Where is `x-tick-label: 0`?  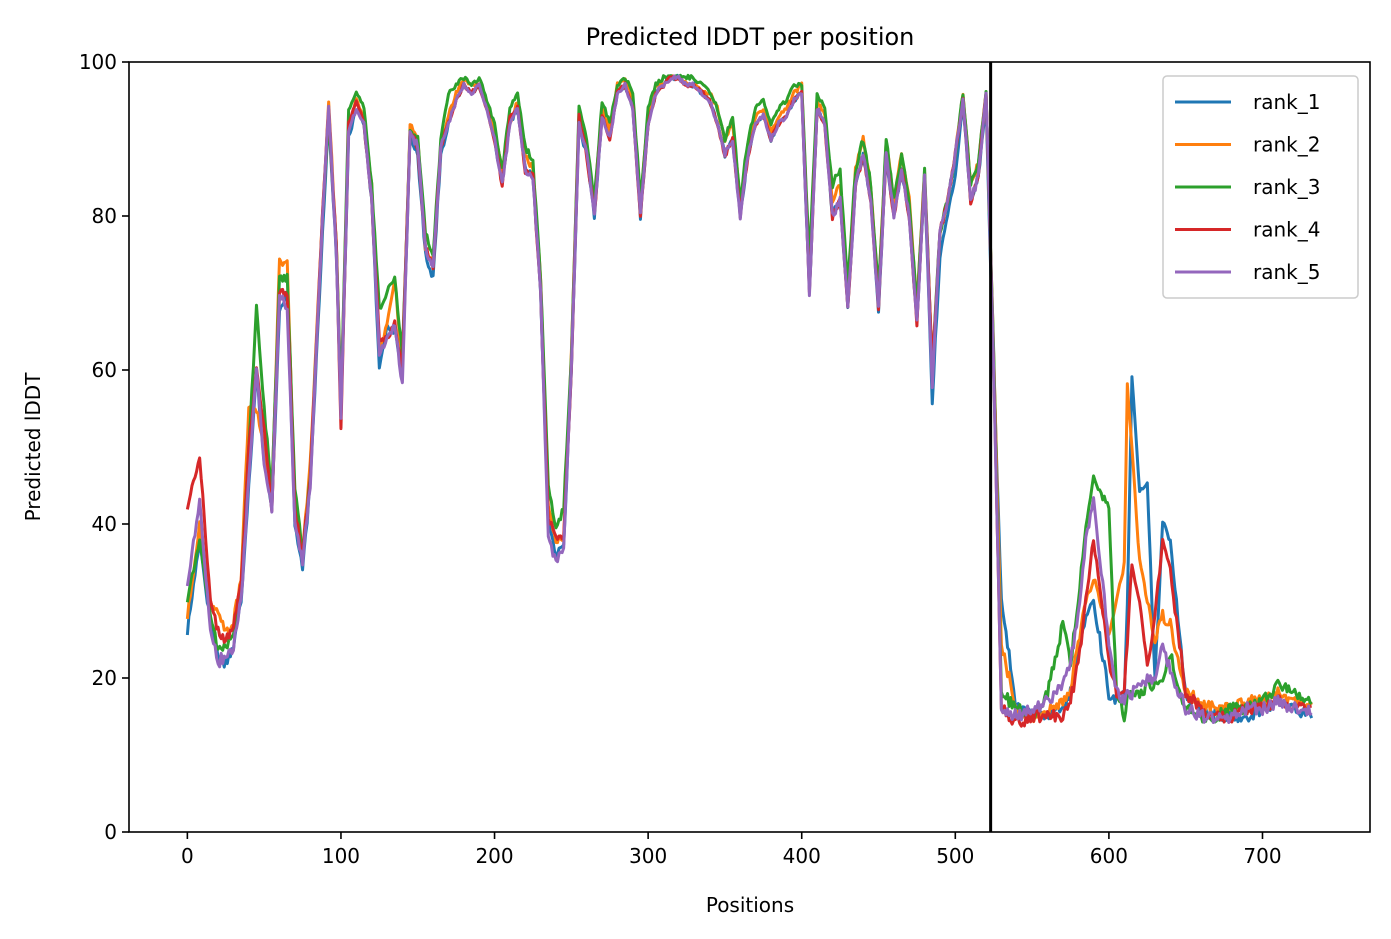
x-tick-label: 0 is located at coordinates (187, 856).